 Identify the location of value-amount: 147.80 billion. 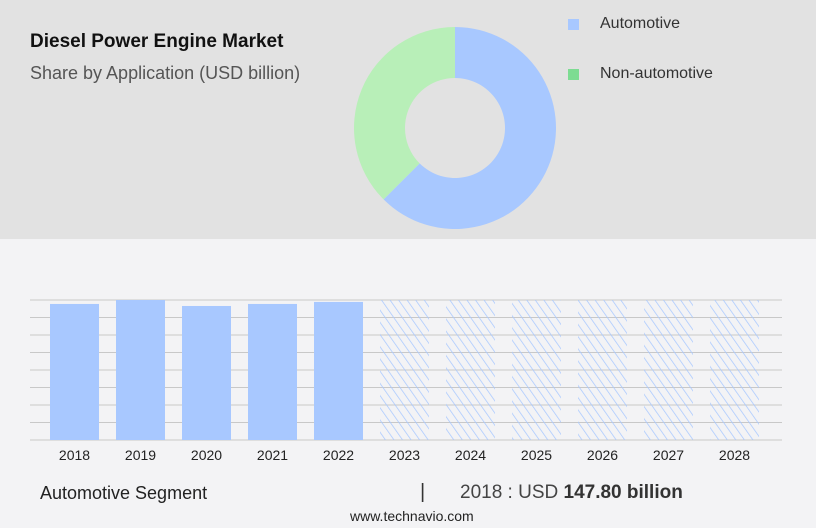
(623, 492).